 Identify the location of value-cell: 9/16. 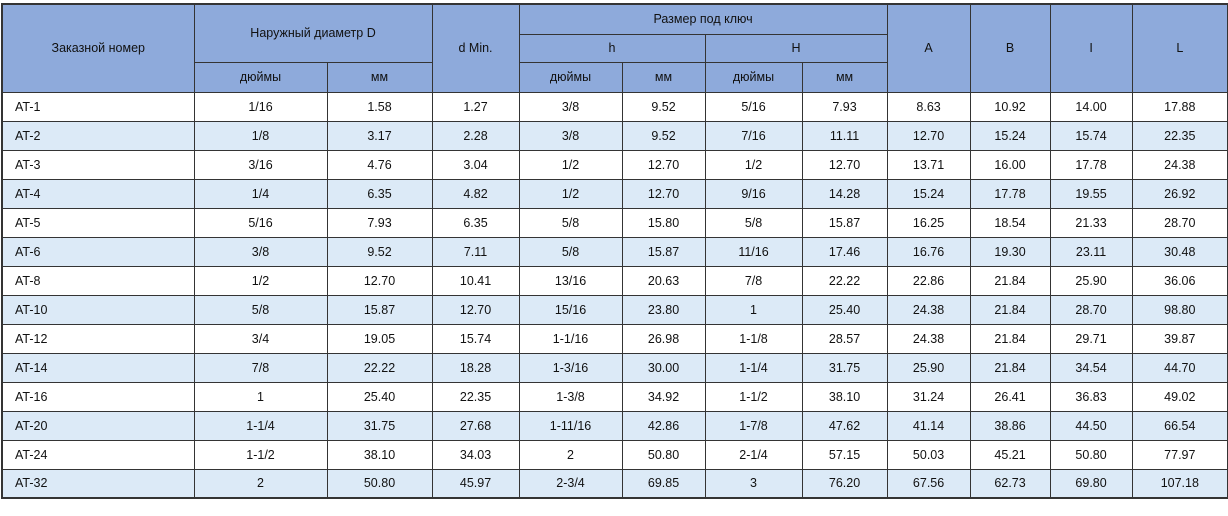
(753, 193).